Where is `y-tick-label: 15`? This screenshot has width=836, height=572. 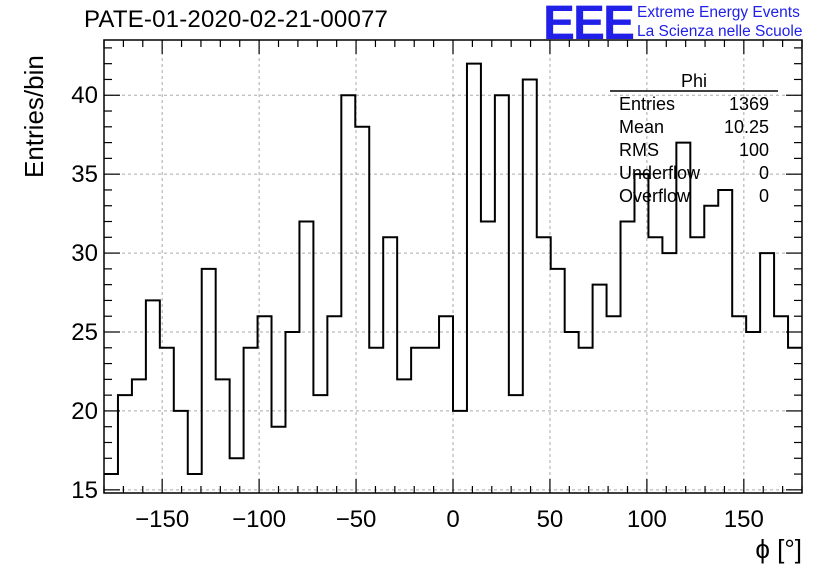
y-tick-label: 15 is located at coordinates (84, 490).